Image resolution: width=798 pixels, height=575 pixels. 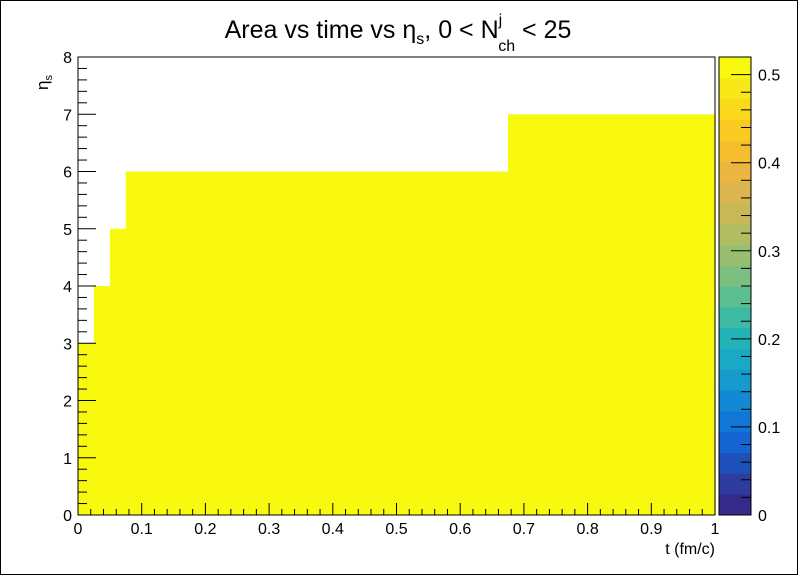 What do you see at coordinates (67, 402) in the screenshot?
I see `y-tick-label: 2` at bounding box center [67, 402].